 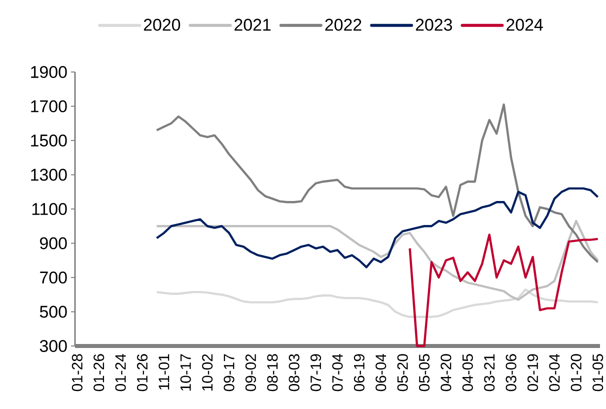 What do you see at coordinates (524, 24) in the screenshot?
I see `legend-label: 2024` at bounding box center [524, 24].